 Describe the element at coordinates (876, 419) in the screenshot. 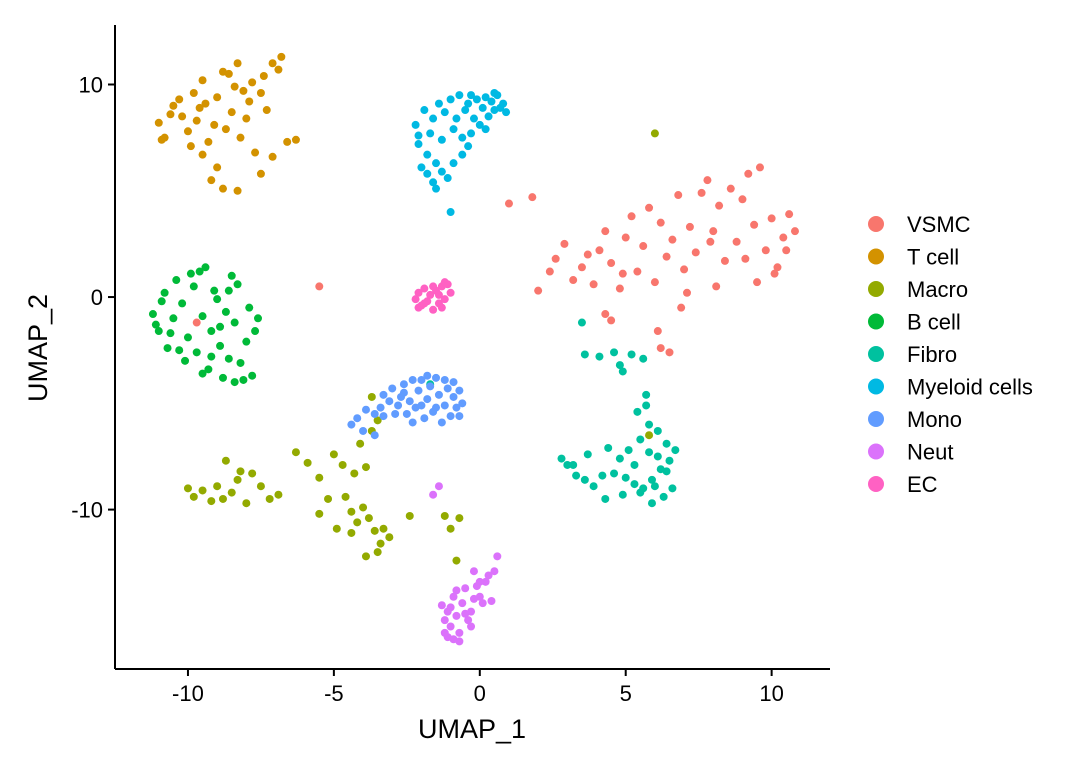

I see `legend-key-mono` at that location.